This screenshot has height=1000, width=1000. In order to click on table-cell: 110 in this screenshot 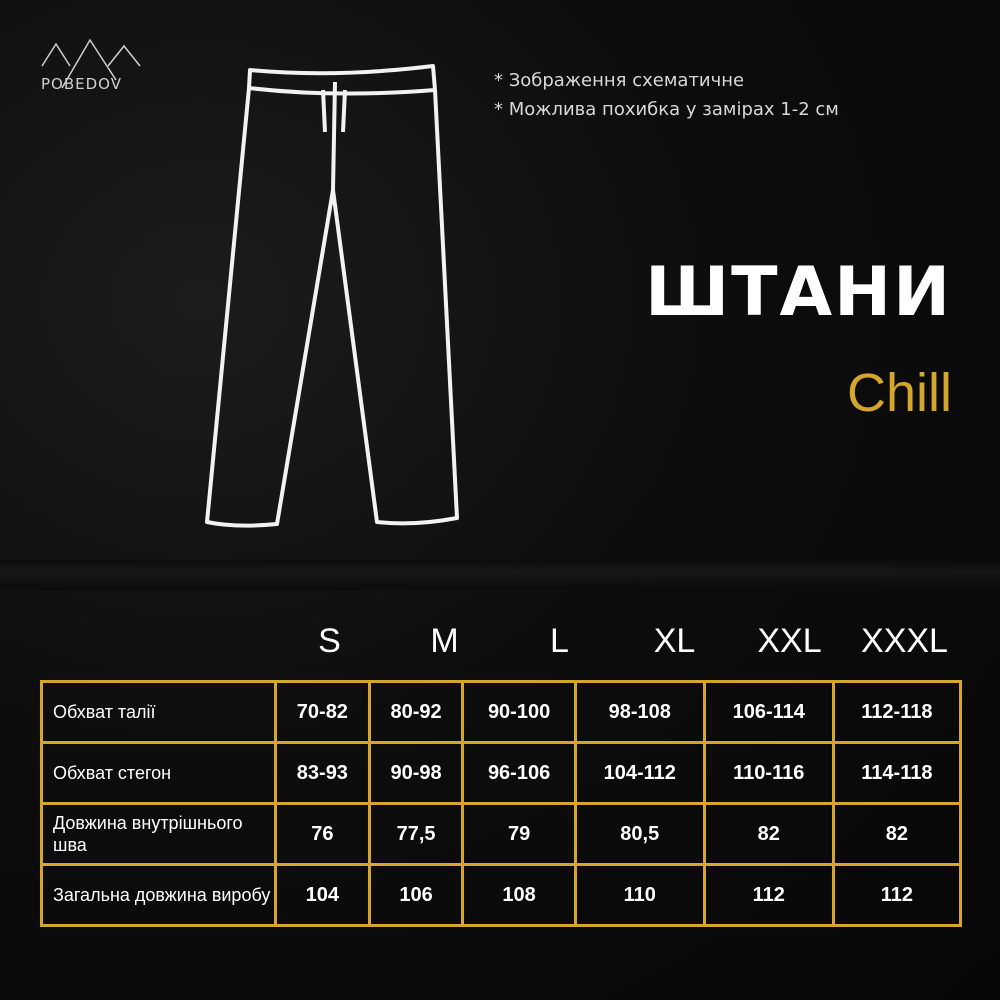, I will do `click(639, 895)`.